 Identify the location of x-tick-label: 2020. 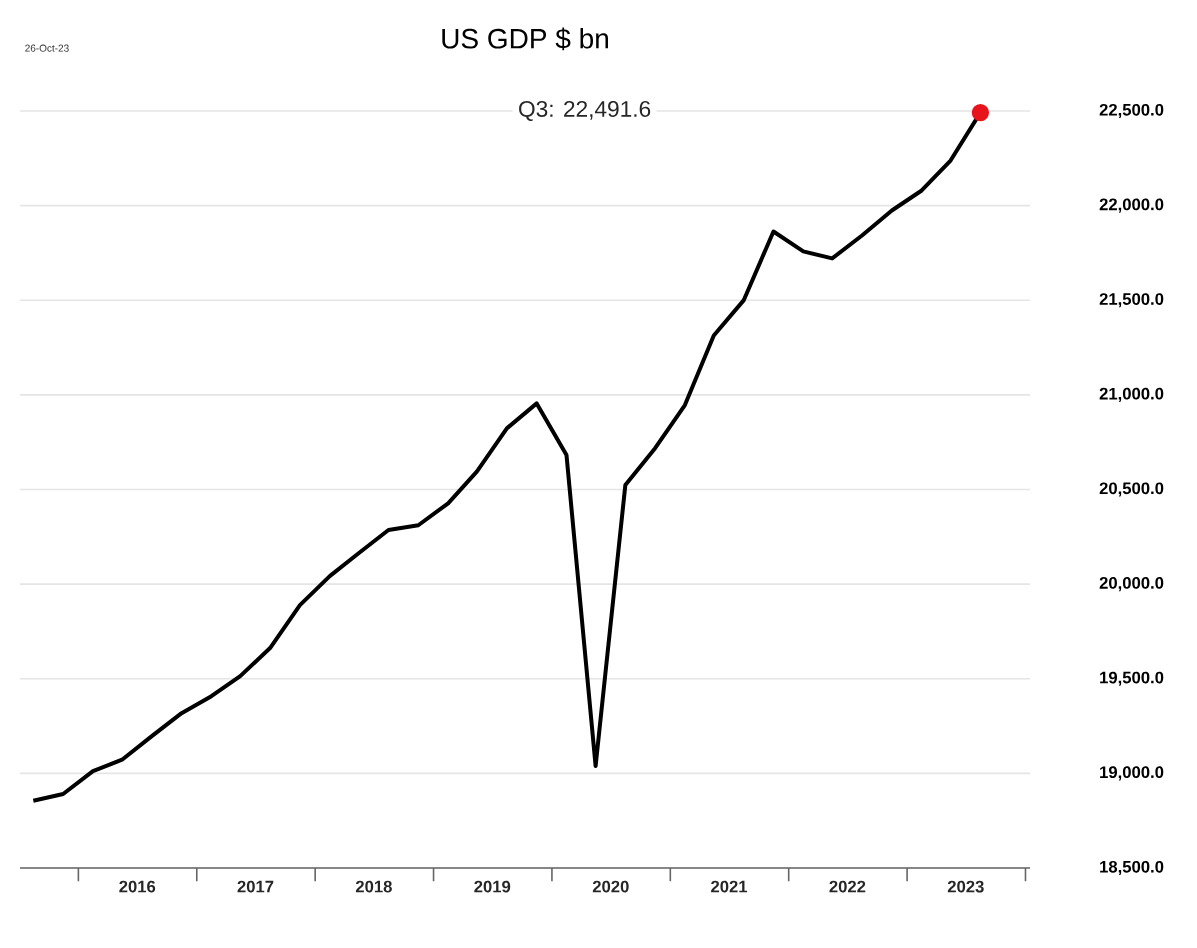
(610, 886).